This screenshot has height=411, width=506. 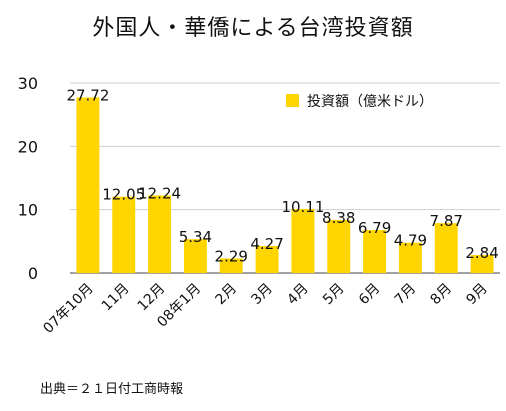 What do you see at coordinates (442, 295) in the screenshot?
I see `x-tick-label: 8月` at bounding box center [442, 295].